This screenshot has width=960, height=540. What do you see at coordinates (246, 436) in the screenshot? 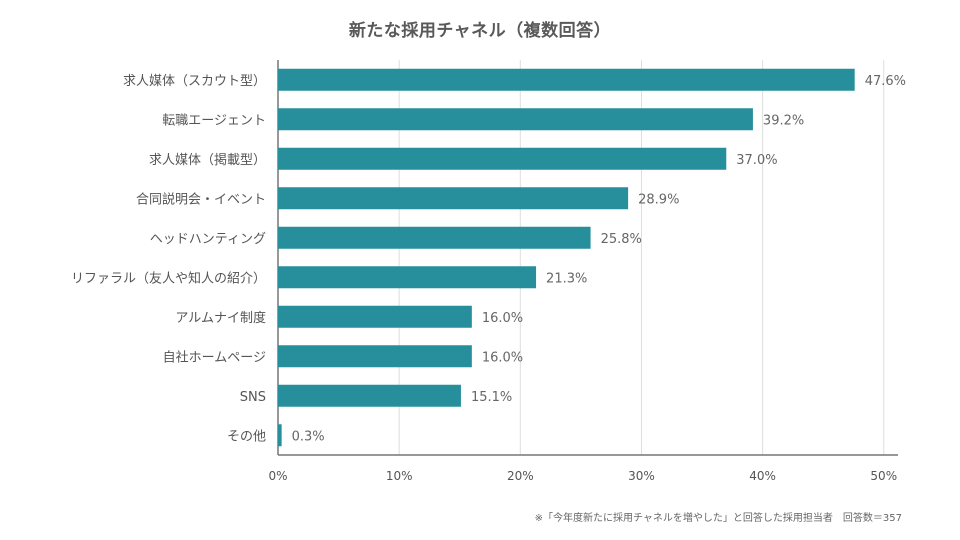
I see `category-label: その他` at bounding box center [246, 436].